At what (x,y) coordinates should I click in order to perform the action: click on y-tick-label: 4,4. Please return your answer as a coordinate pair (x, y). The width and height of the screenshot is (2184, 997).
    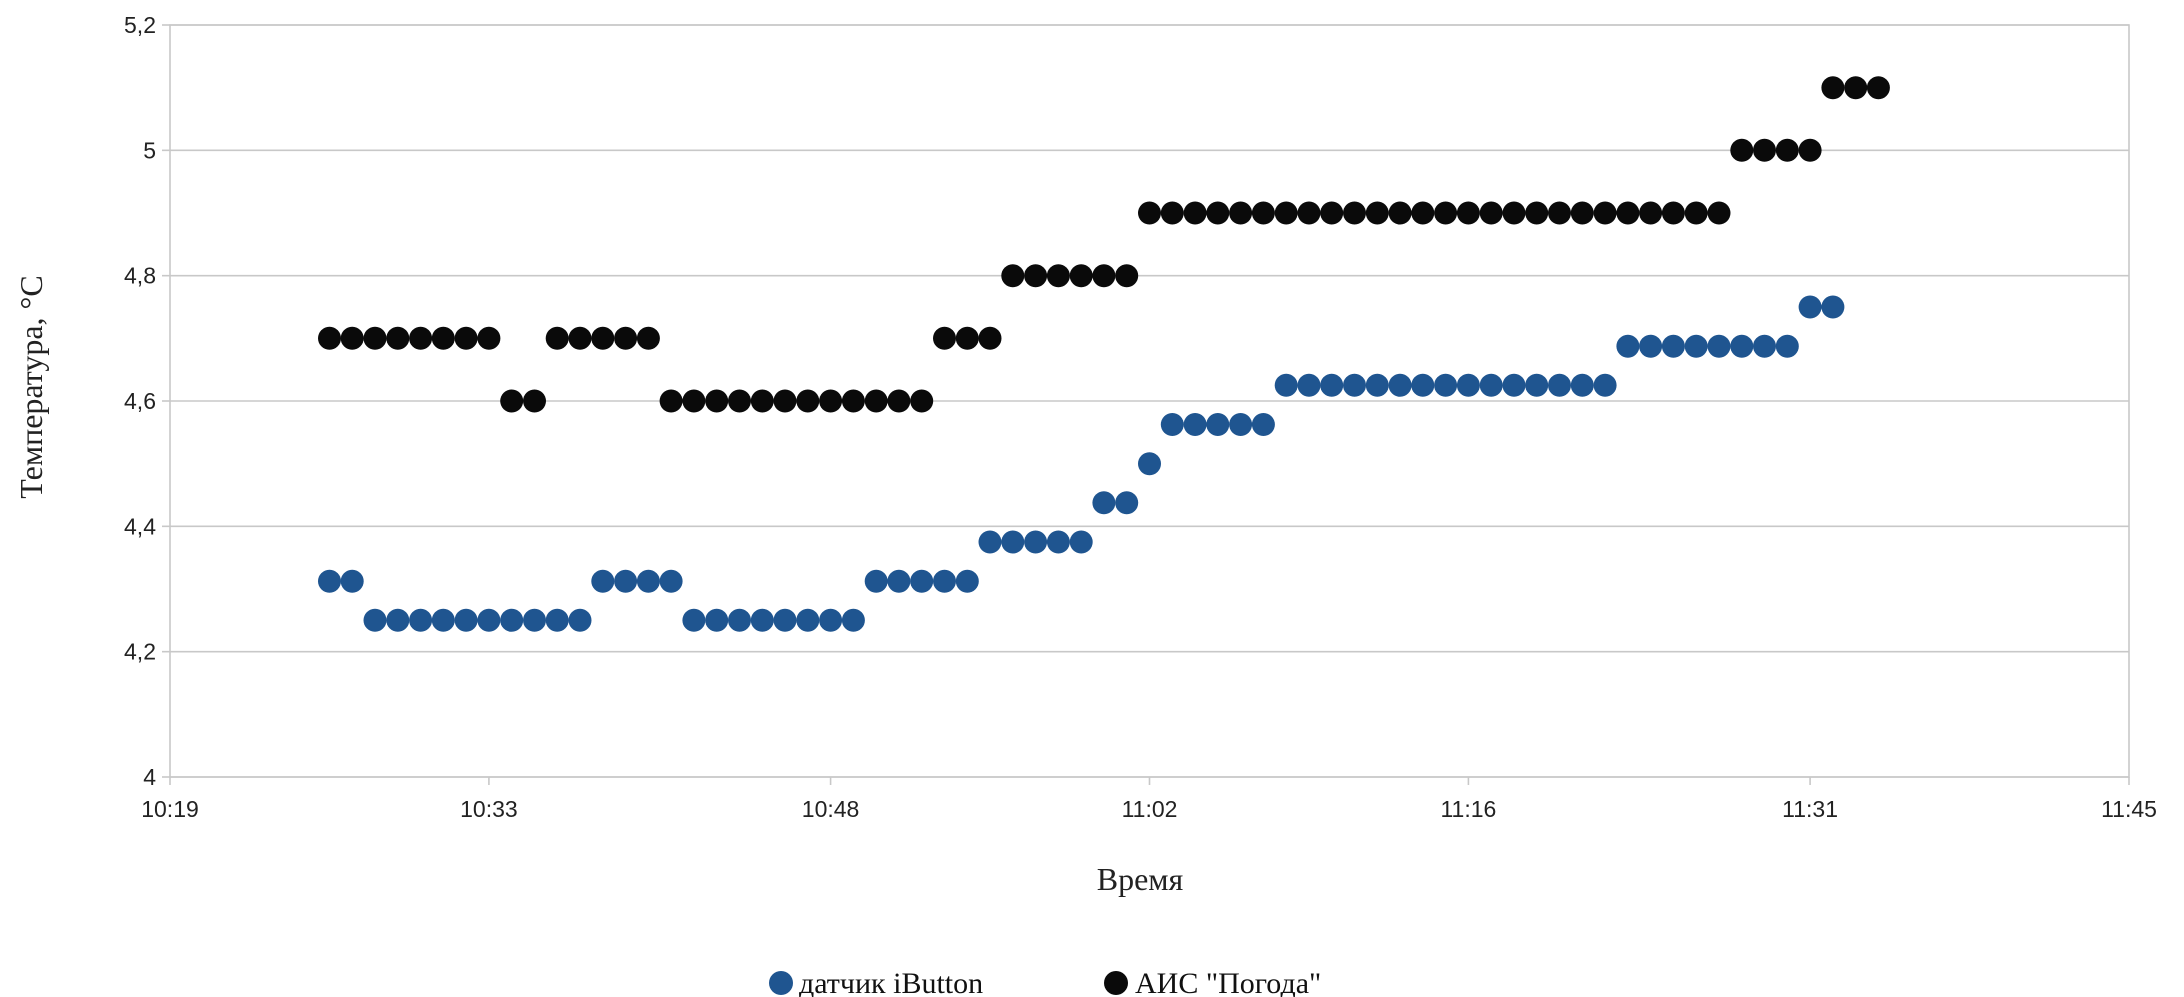
    Looking at the image, I should click on (140, 526).